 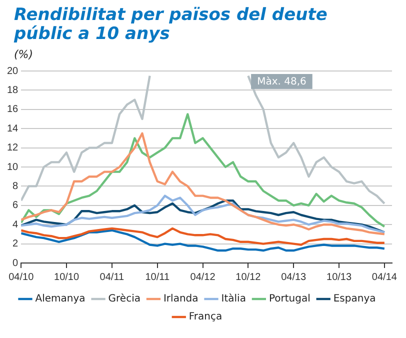 What do you see at coordinates (354, 299) in the screenshot?
I see `legend-label: Espanya` at bounding box center [354, 299].